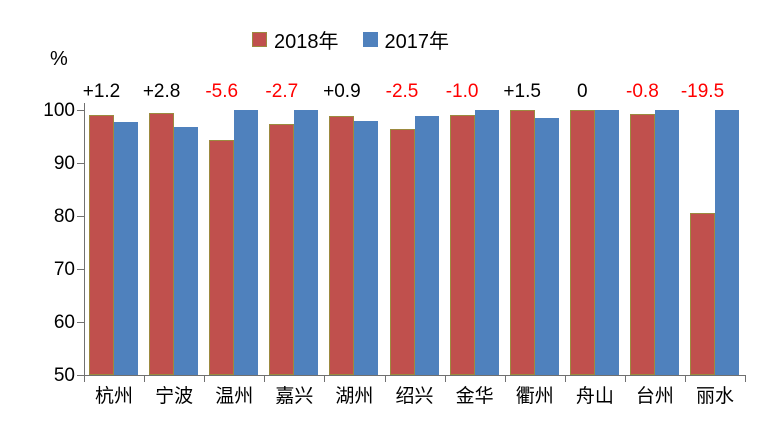  What do you see at coordinates (654, 396) in the screenshot?
I see `x-category-label-台州: 台州` at bounding box center [654, 396].